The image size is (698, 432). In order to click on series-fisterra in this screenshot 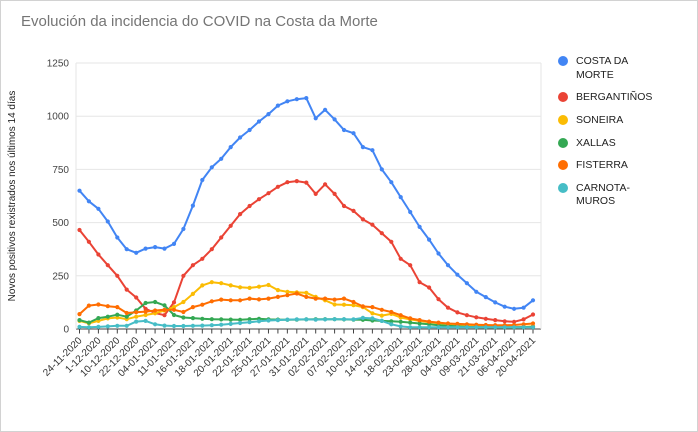, I will do `click(306, 309)`.